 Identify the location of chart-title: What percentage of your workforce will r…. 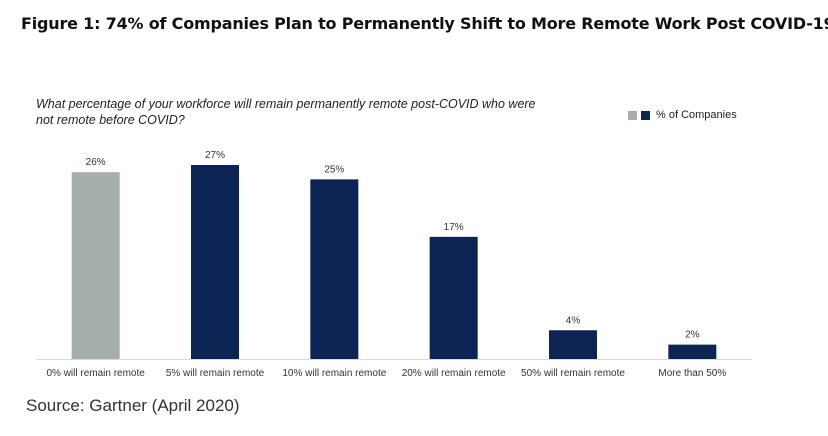
(286, 112).